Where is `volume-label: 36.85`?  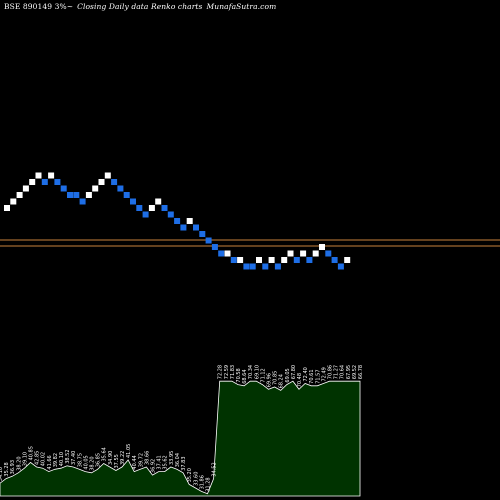 volume-label: 36.85 is located at coordinates (99, 460).